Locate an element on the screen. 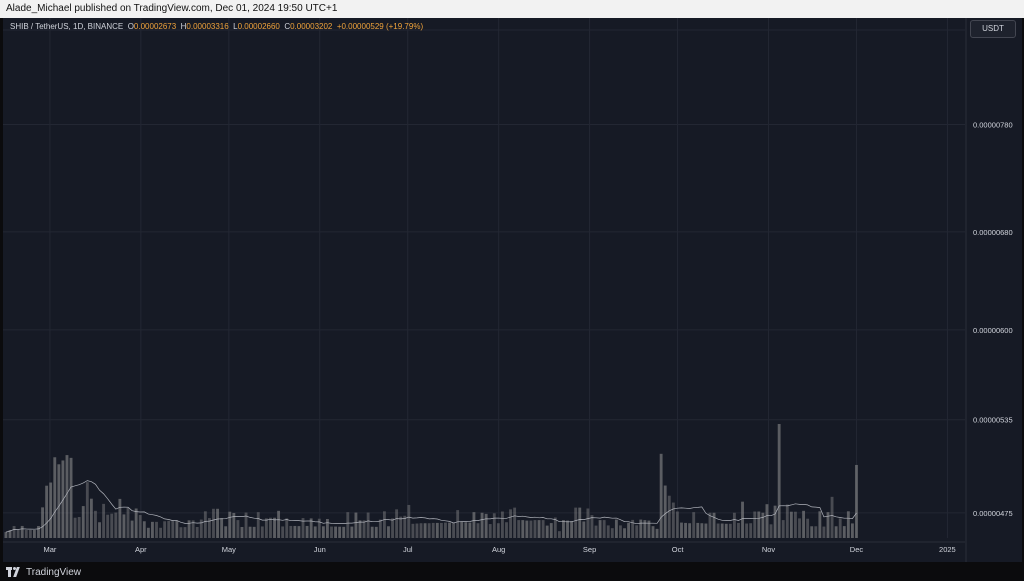 The height and width of the screenshot is (581, 1024). y-tick-label: 0.00000680 is located at coordinates (993, 232).